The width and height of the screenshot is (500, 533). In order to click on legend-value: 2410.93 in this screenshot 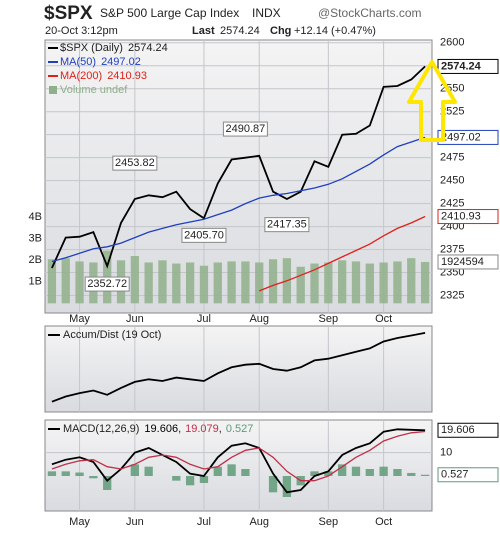, I will do `click(127, 76)`.